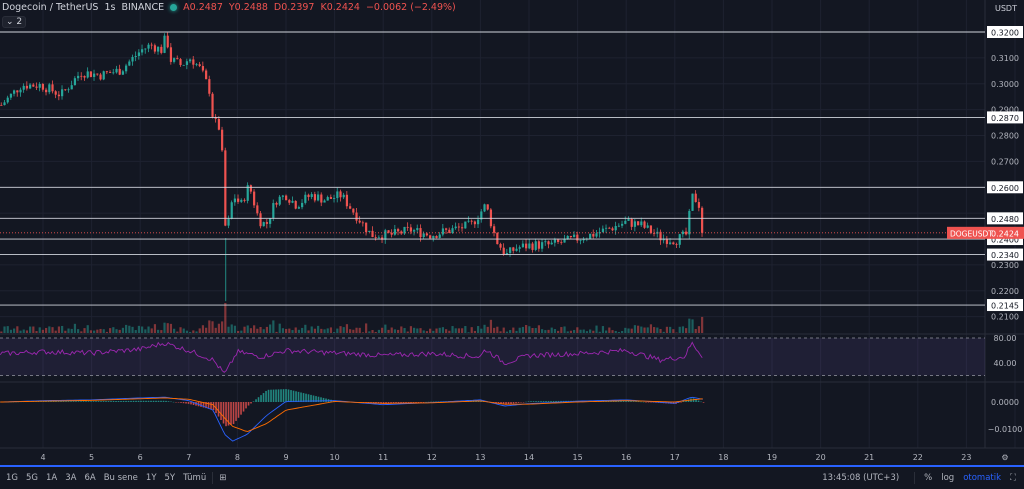 The width and height of the screenshot is (1024, 489). What do you see at coordinates (194, 478) in the screenshot?
I see `range-button-8: Tümü` at bounding box center [194, 478].